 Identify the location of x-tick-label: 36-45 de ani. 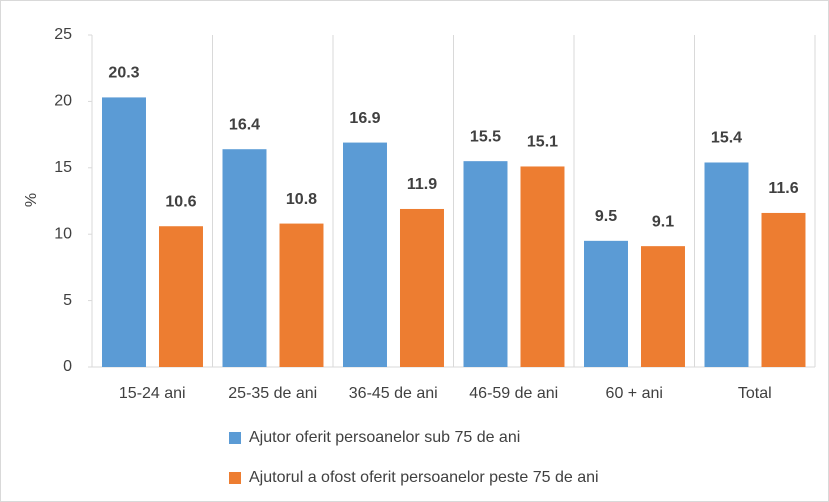
(393, 393).